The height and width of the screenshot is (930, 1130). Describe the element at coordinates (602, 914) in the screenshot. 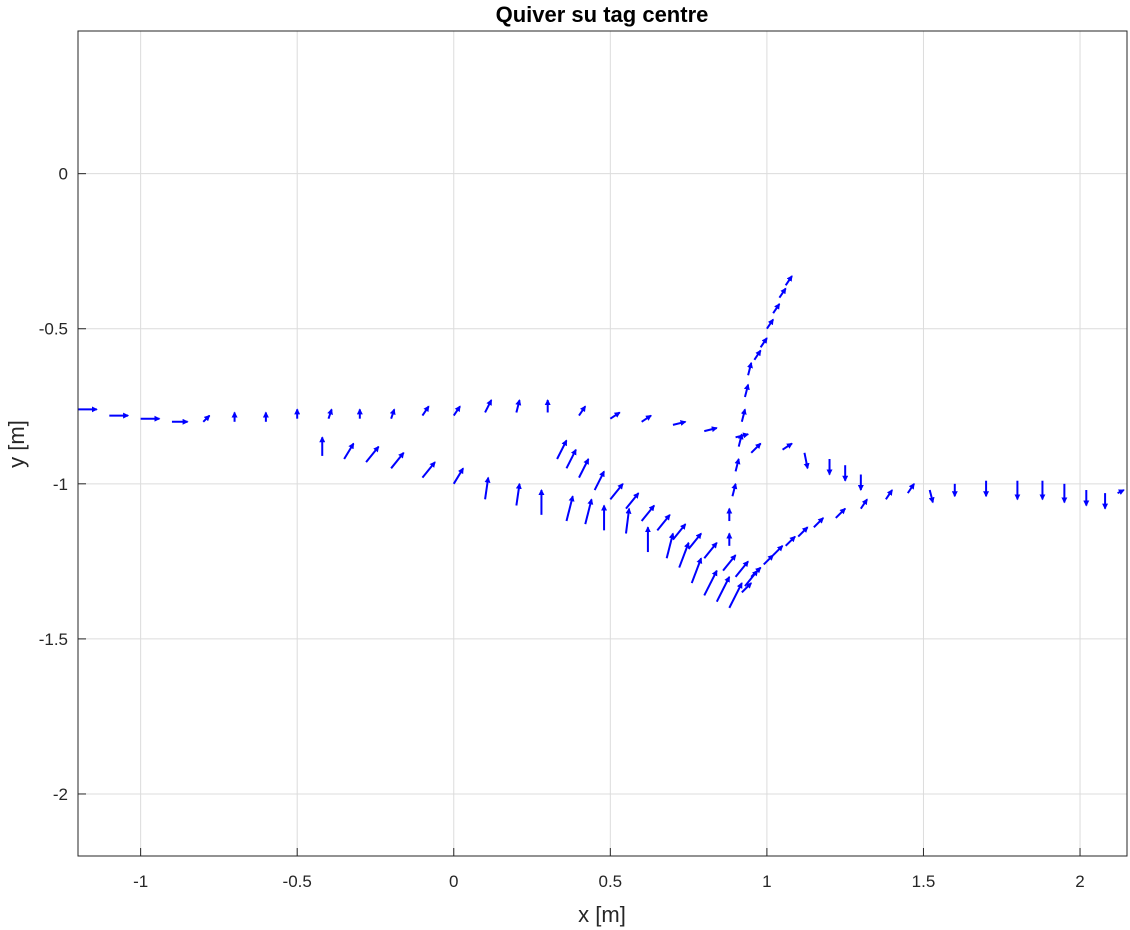

I see `x-axis-label: x [m]` at that location.